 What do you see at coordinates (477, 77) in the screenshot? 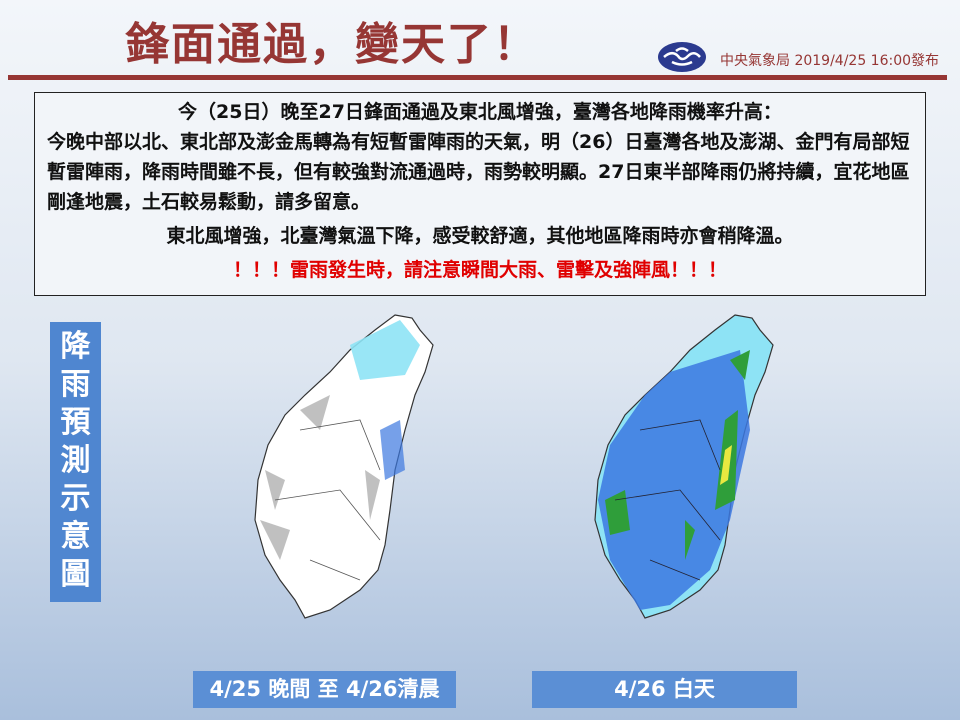
I see `title-divider` at bounding box center [477, 77].